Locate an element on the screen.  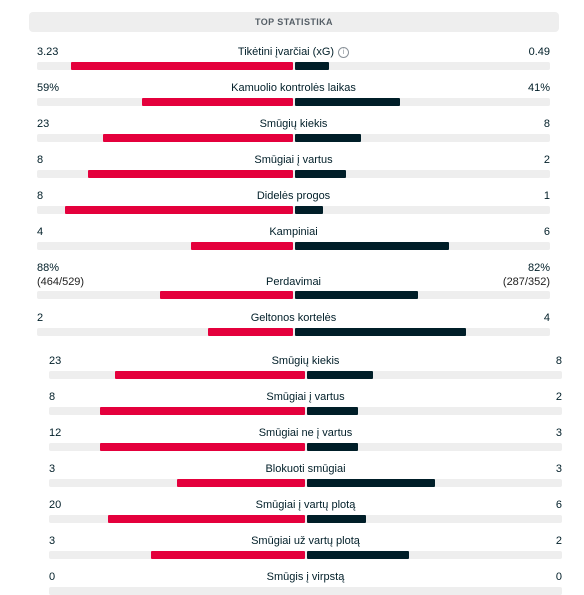
stat-label: Kampiniai is located at coordinates (293, 232).